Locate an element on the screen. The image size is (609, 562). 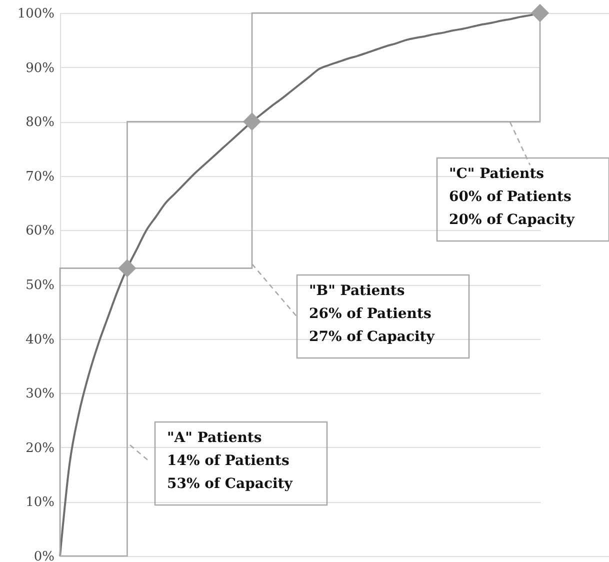
y-tick-label: 70% is located at coordinates (40, 176).